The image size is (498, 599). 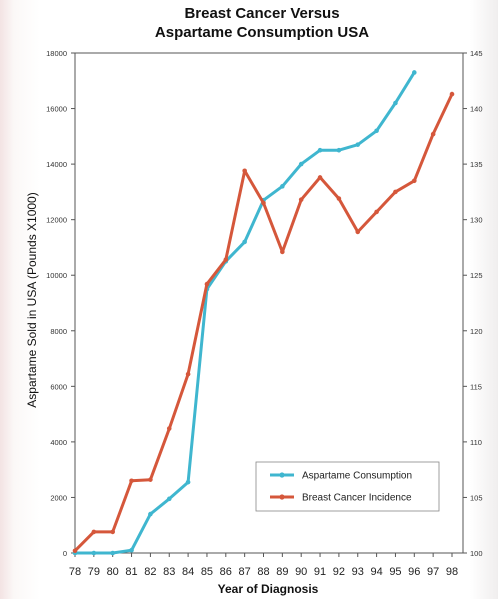 I want to click on x-tick-label: 88, so click(x=263, y=572).